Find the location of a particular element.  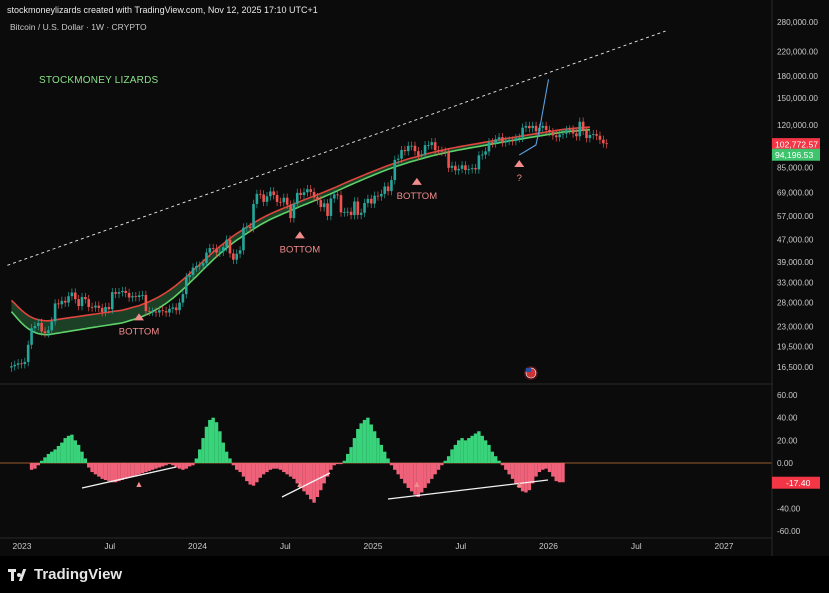

price-tick-label: 33,000.00 is located at coordinates (795, 283).